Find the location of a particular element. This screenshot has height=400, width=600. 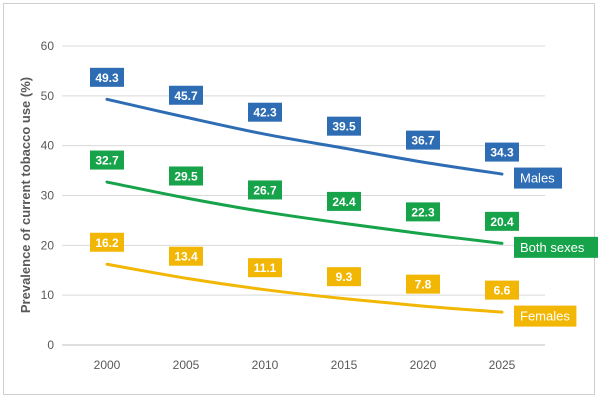

females-label-2010: 11.1 is located at coordinates (265, 268).